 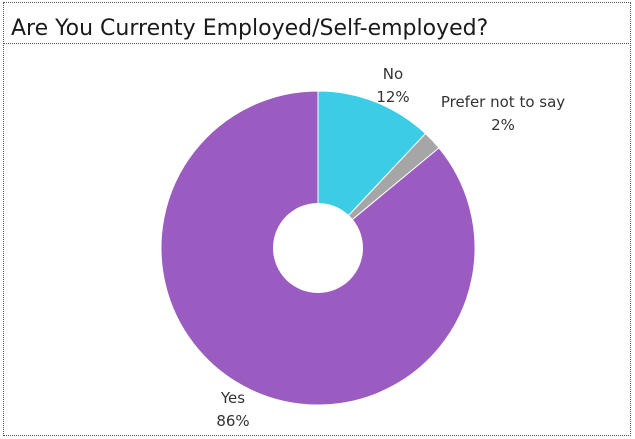 What do you see at coordinates (393, 74) in the screenshot?
I see `slice-label: No` at bounding box center [393, 74].